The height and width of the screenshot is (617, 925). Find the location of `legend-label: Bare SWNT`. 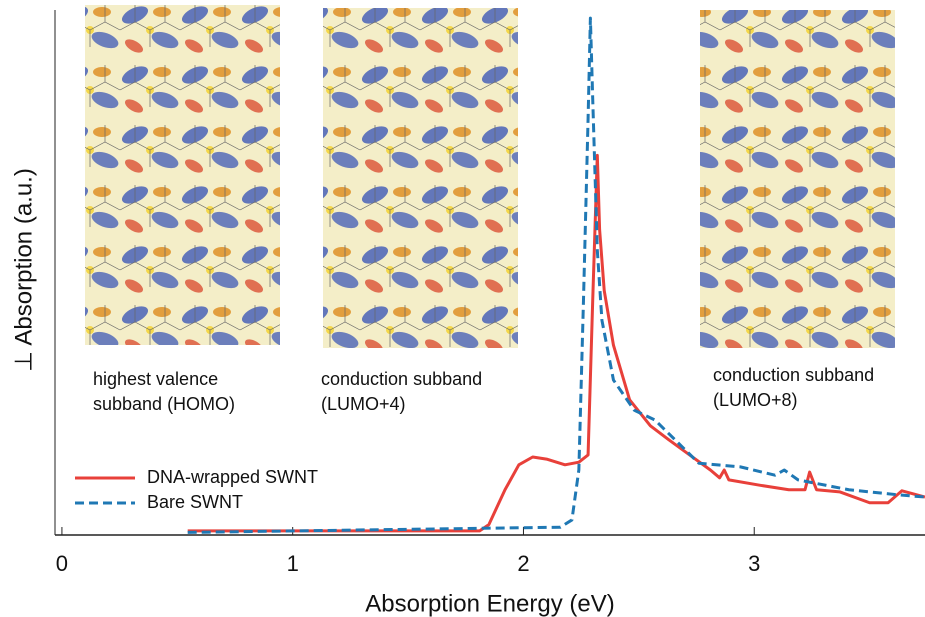

legend-label: Bare SWNT is located at coordinates (195, 502).